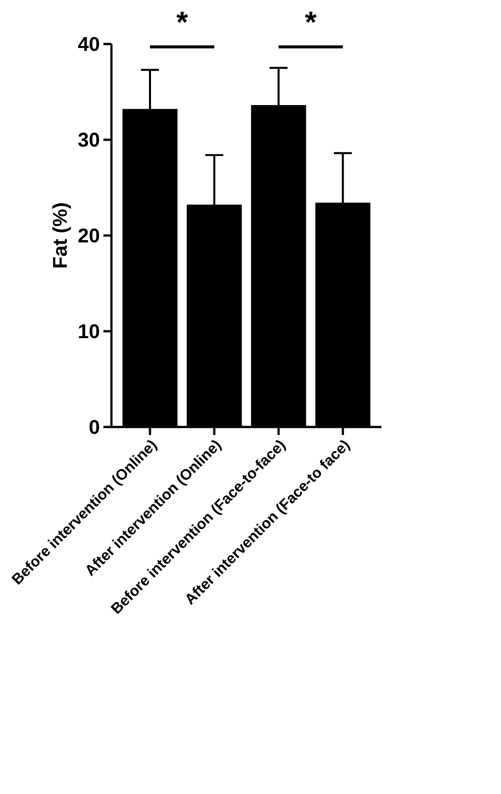  Describe the element at coordinates (89, 235) in the screenshot. I see `y-tick-label: 20` at that location.